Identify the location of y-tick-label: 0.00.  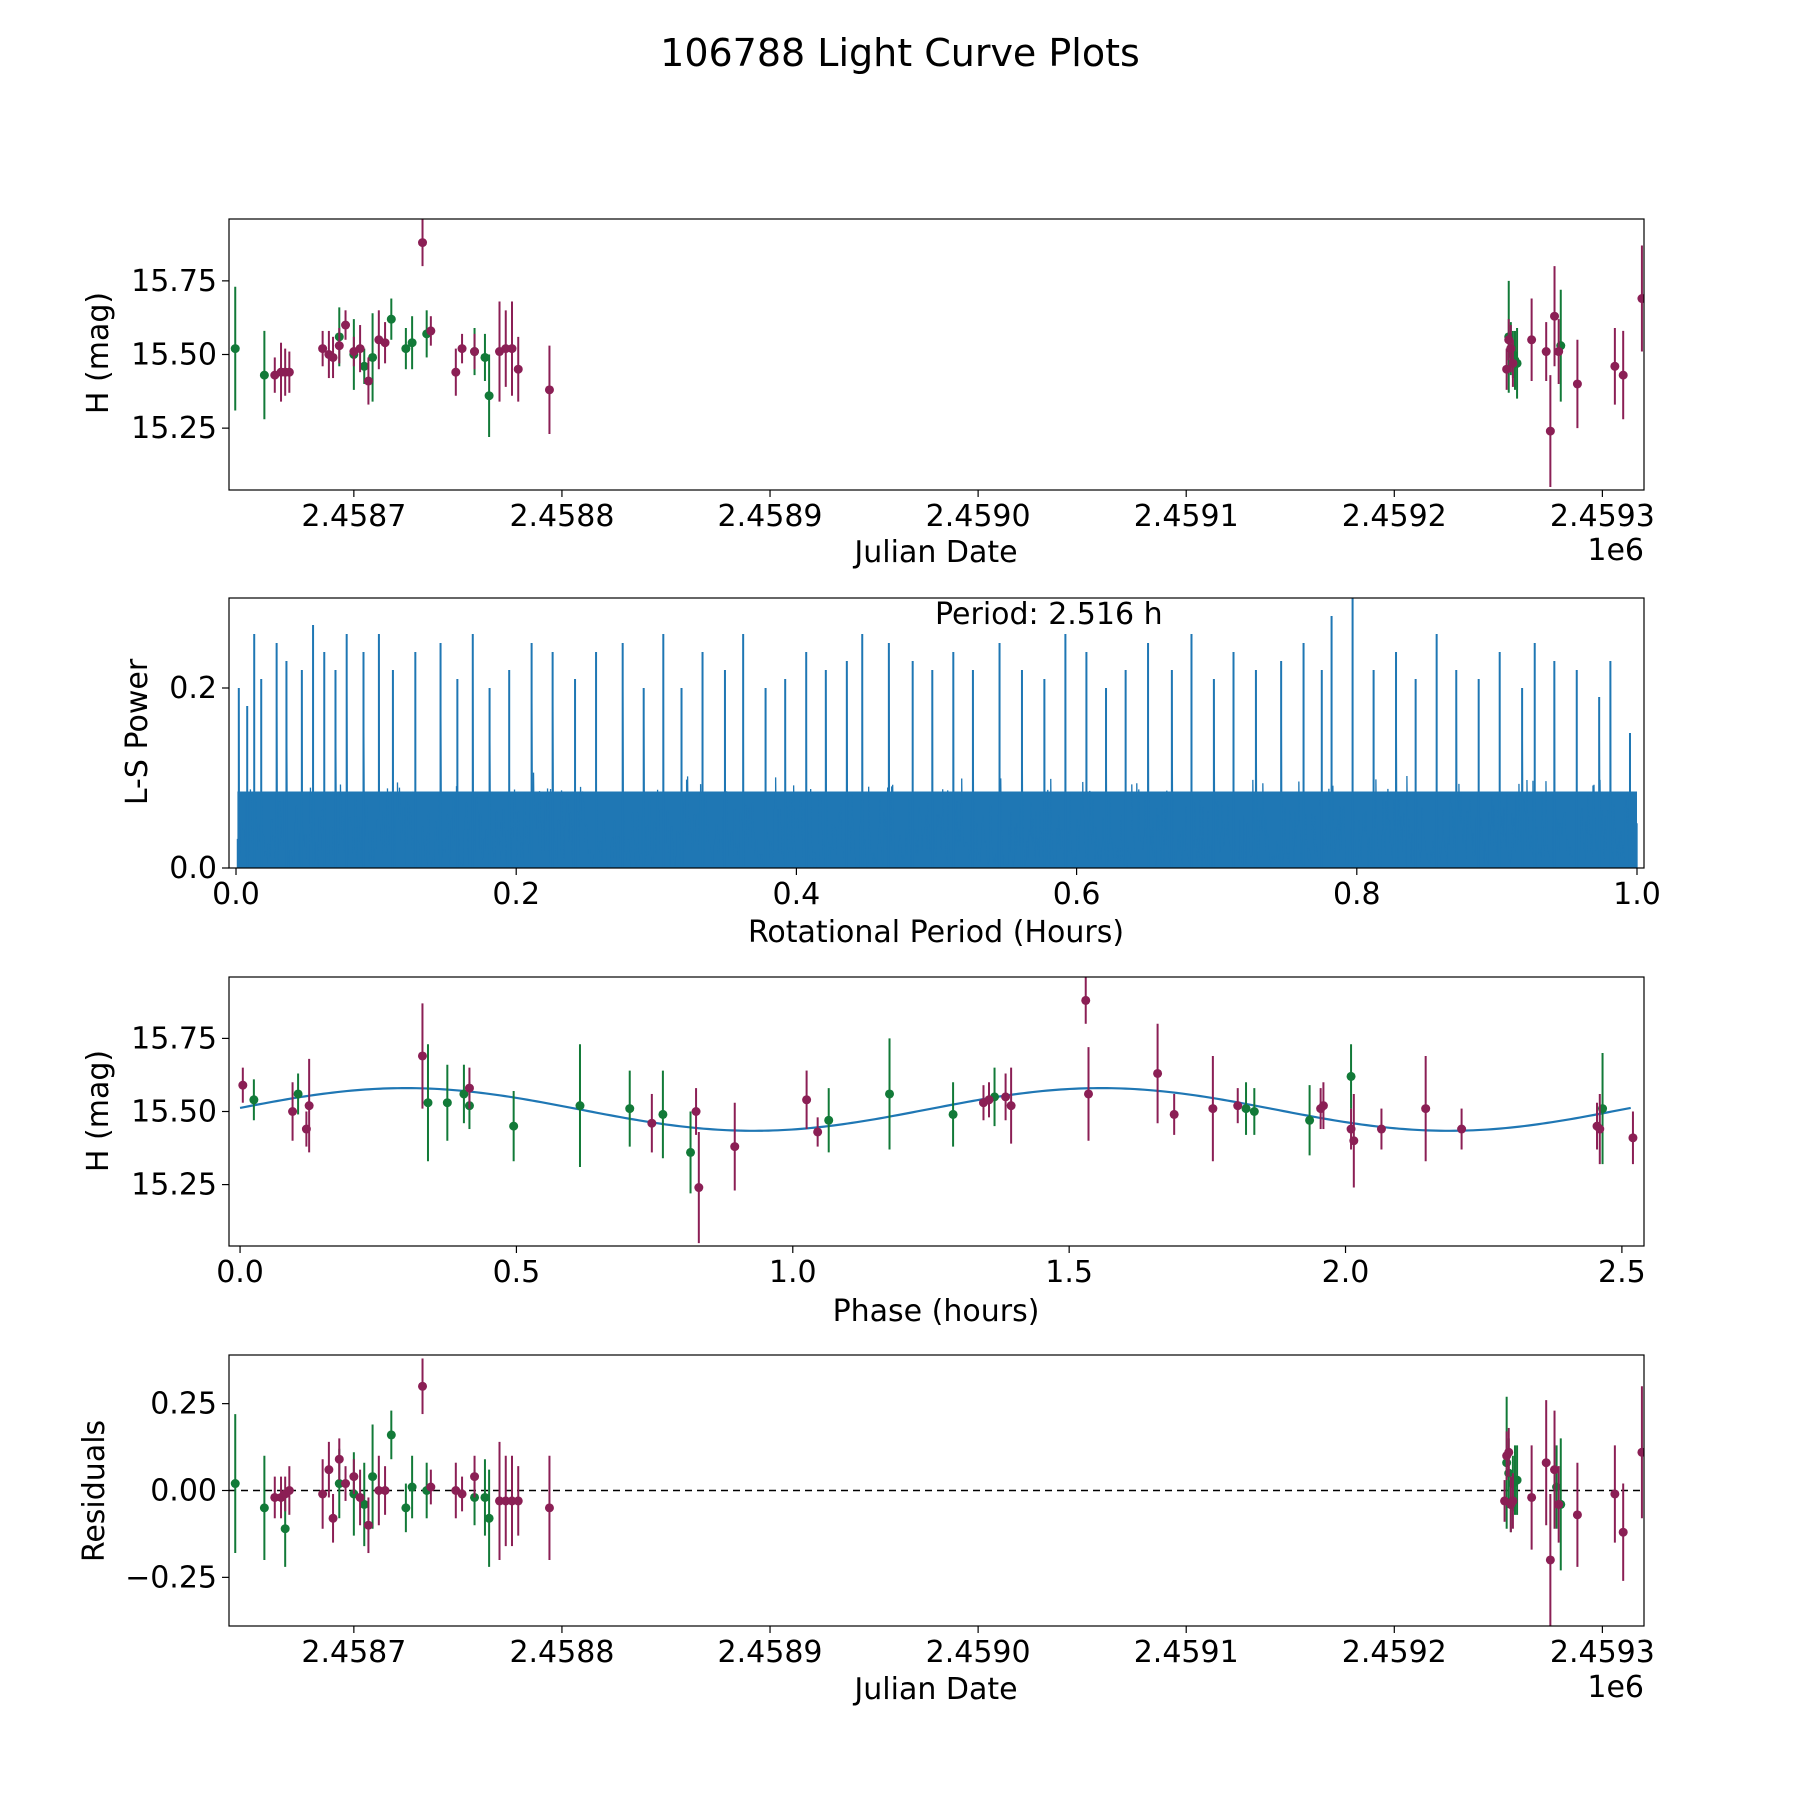
(183, 1491).